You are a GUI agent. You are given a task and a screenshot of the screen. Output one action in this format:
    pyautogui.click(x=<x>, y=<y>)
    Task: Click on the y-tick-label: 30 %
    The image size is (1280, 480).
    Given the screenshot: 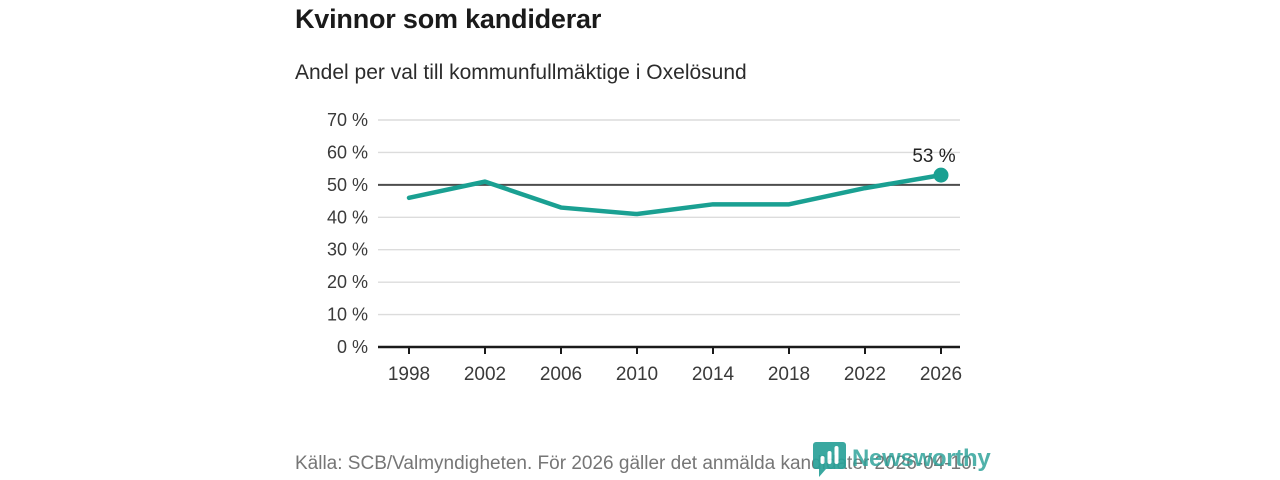 What is the action you would take?
    pyautogui.click(x=347, y=250)
    